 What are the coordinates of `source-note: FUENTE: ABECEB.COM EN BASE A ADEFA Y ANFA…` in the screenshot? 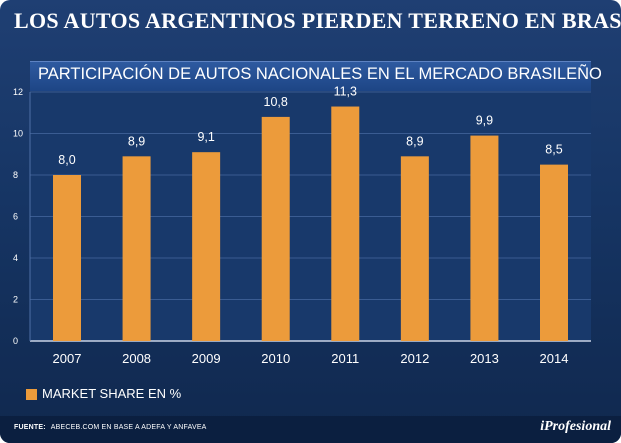 It's located at (110, 427).